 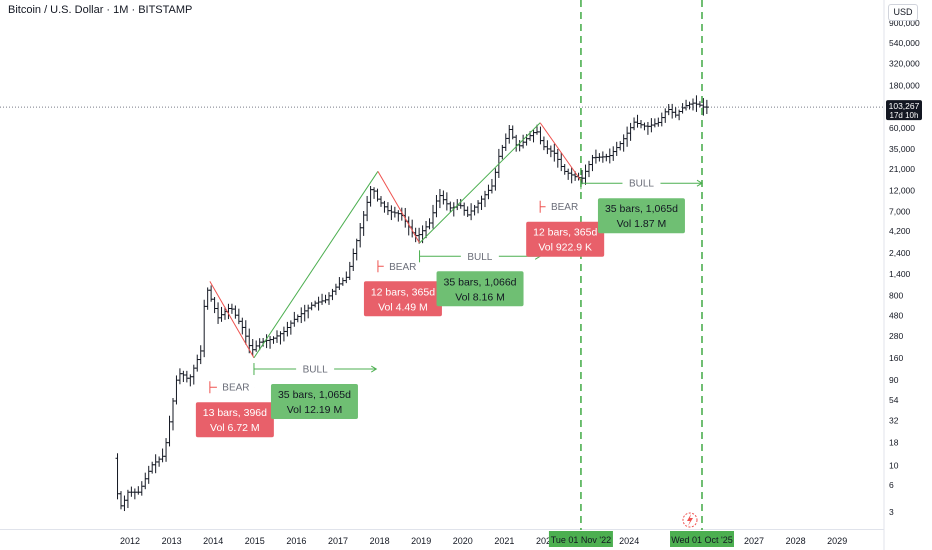 I want to click on y-tick-label: 2,400, so click(x=900, y=253).